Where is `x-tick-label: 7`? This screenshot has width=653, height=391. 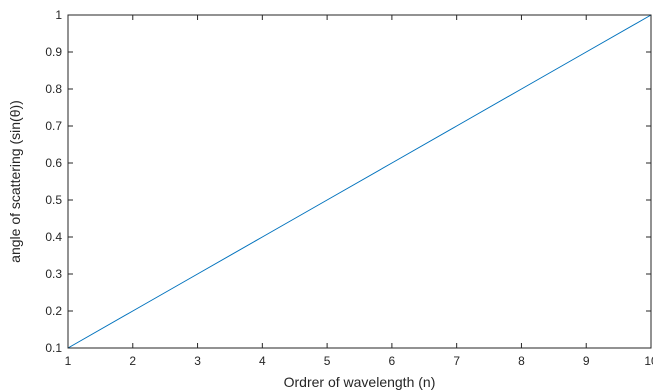 x-tick-label: 7 is located at coordinates (456, 361).